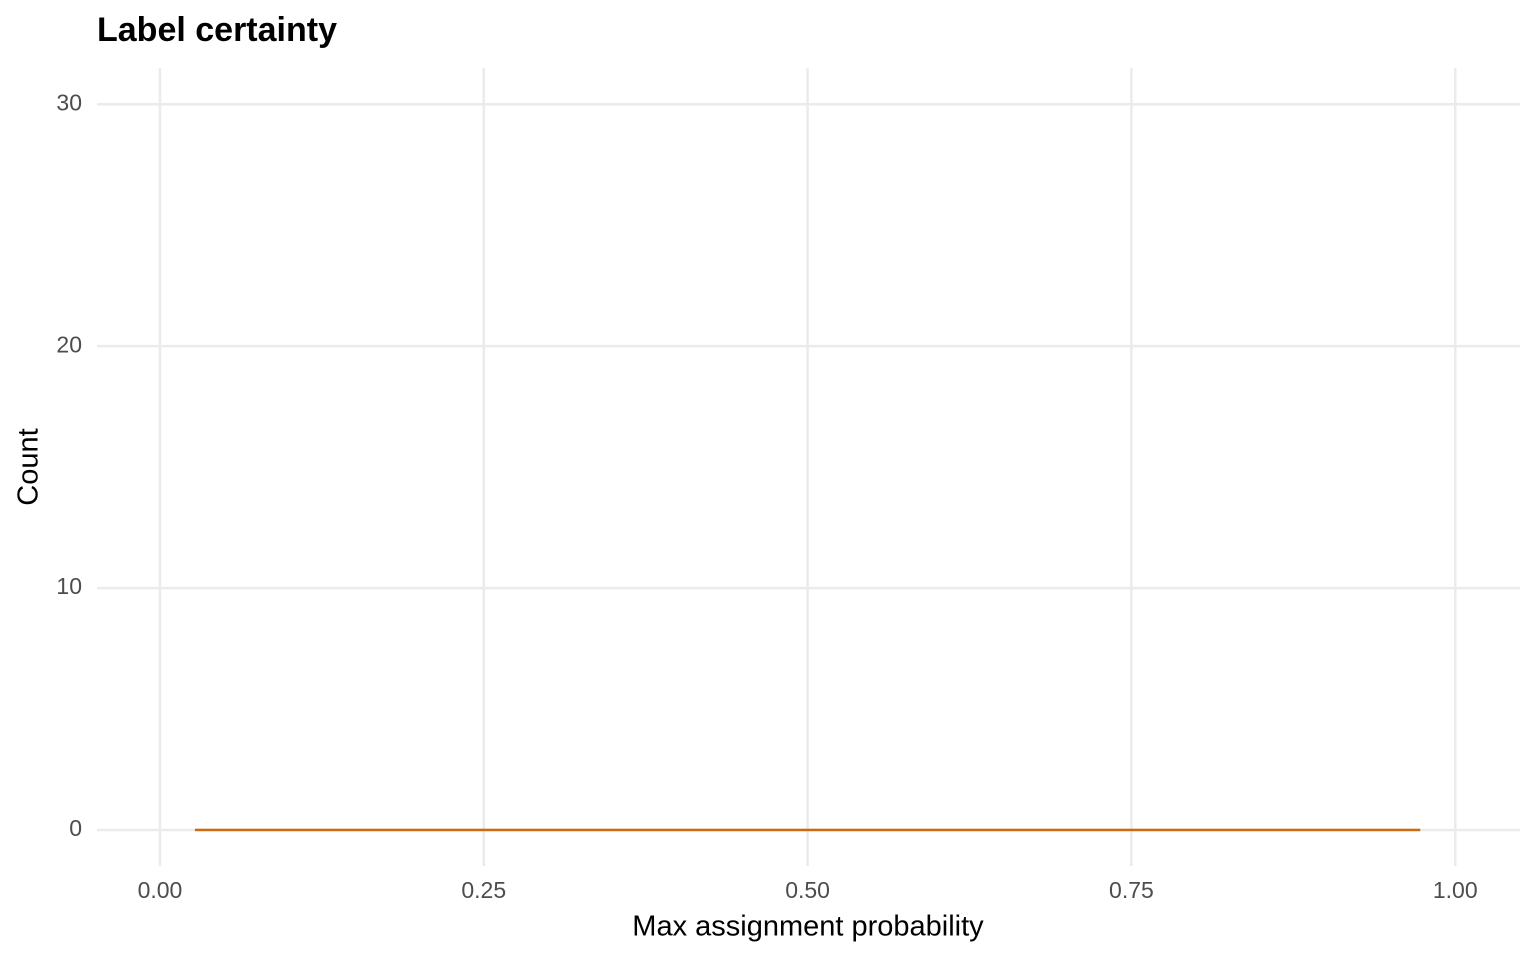  What do you see at coordinates (807, 830) in the screenshot?
I see `bar` at bounding box center [807, 830].